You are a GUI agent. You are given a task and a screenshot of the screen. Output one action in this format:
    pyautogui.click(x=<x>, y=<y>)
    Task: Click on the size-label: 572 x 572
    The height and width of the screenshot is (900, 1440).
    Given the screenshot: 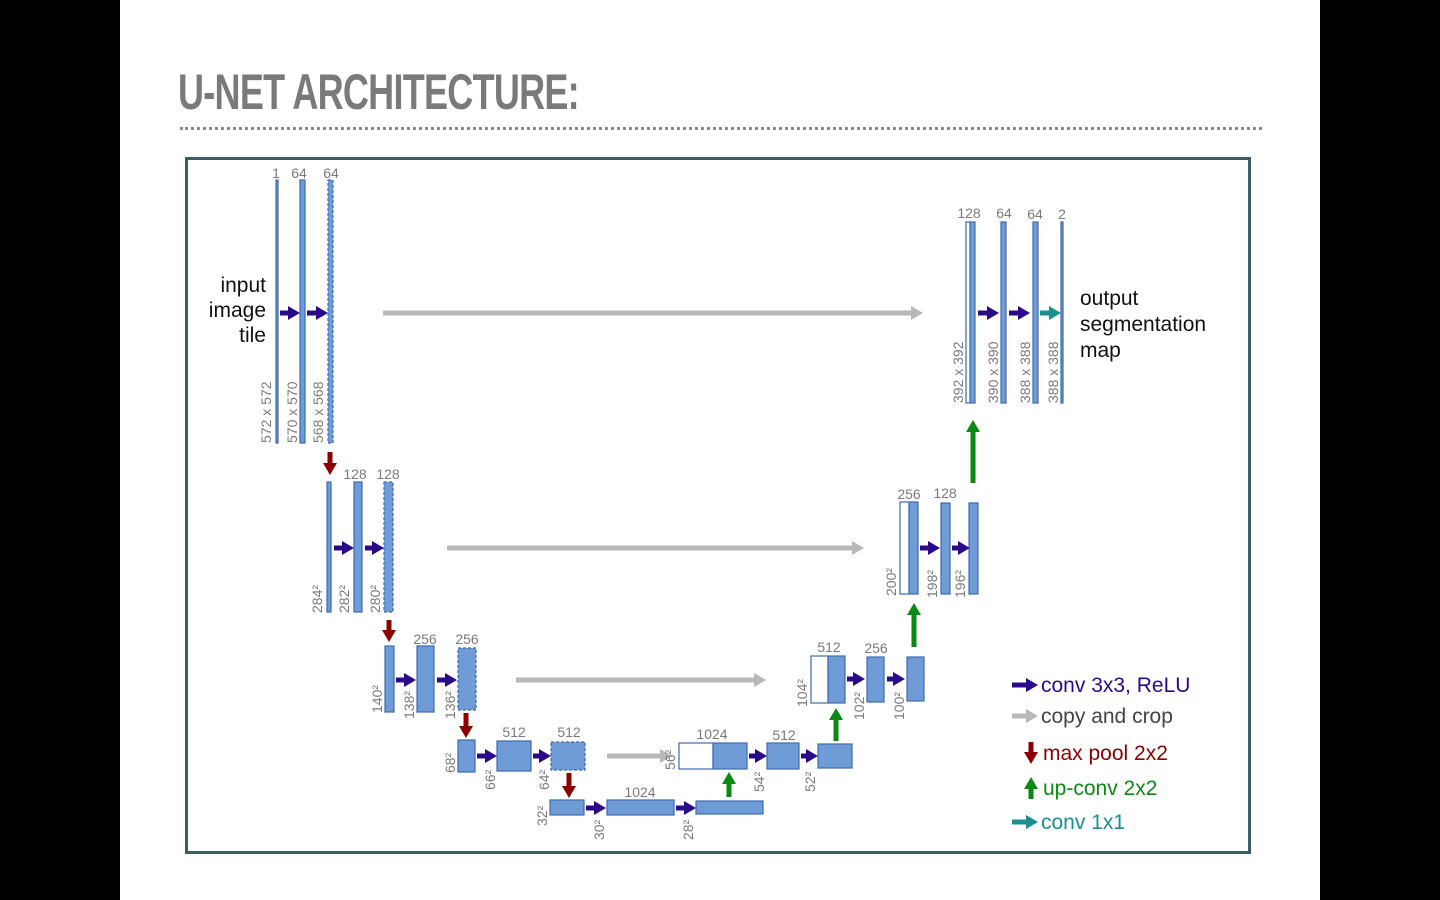 What is the action you would take?
    pyautogui.click(x=266, y=412)
    